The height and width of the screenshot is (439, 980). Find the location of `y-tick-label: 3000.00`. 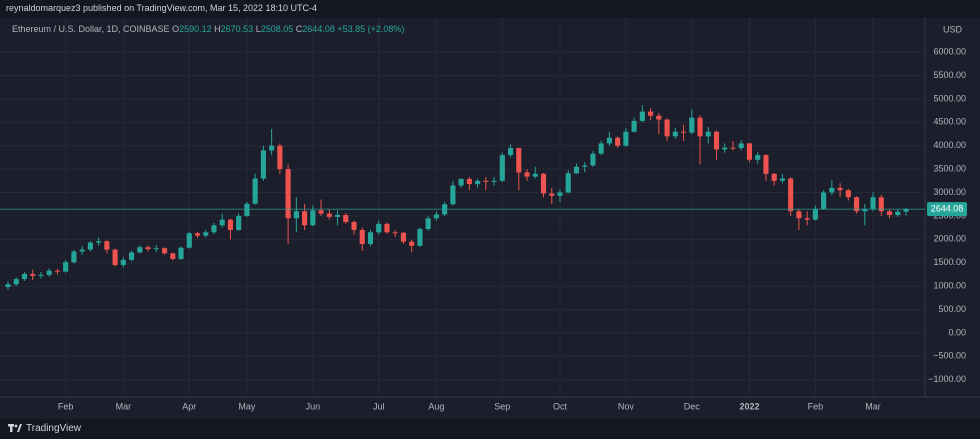

y-tick-label: 3000.00 is located at coordinates (949, 192).